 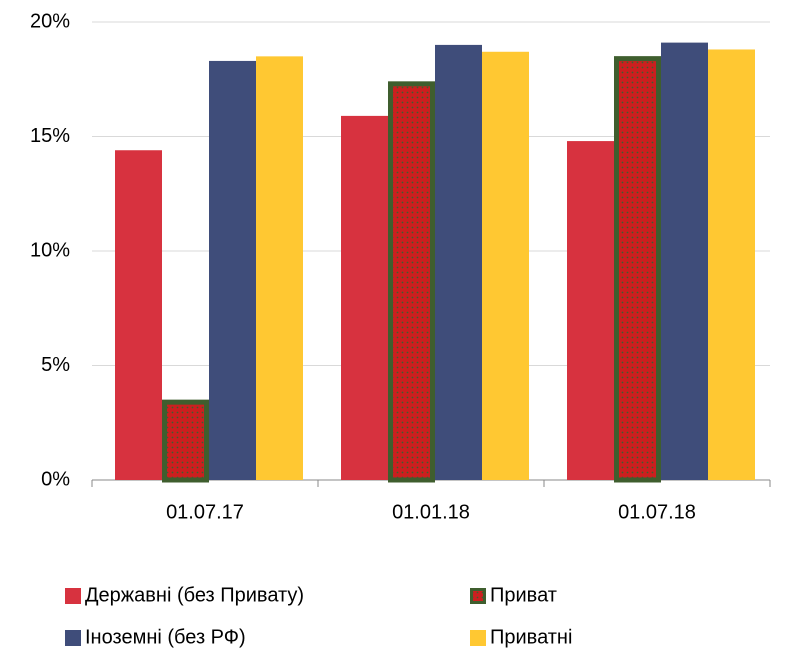 What do you see at coordinates (194, 595) in the screenshot?
I see `legend-label: Державні (без Привату)` at bounding box center [194, 595].